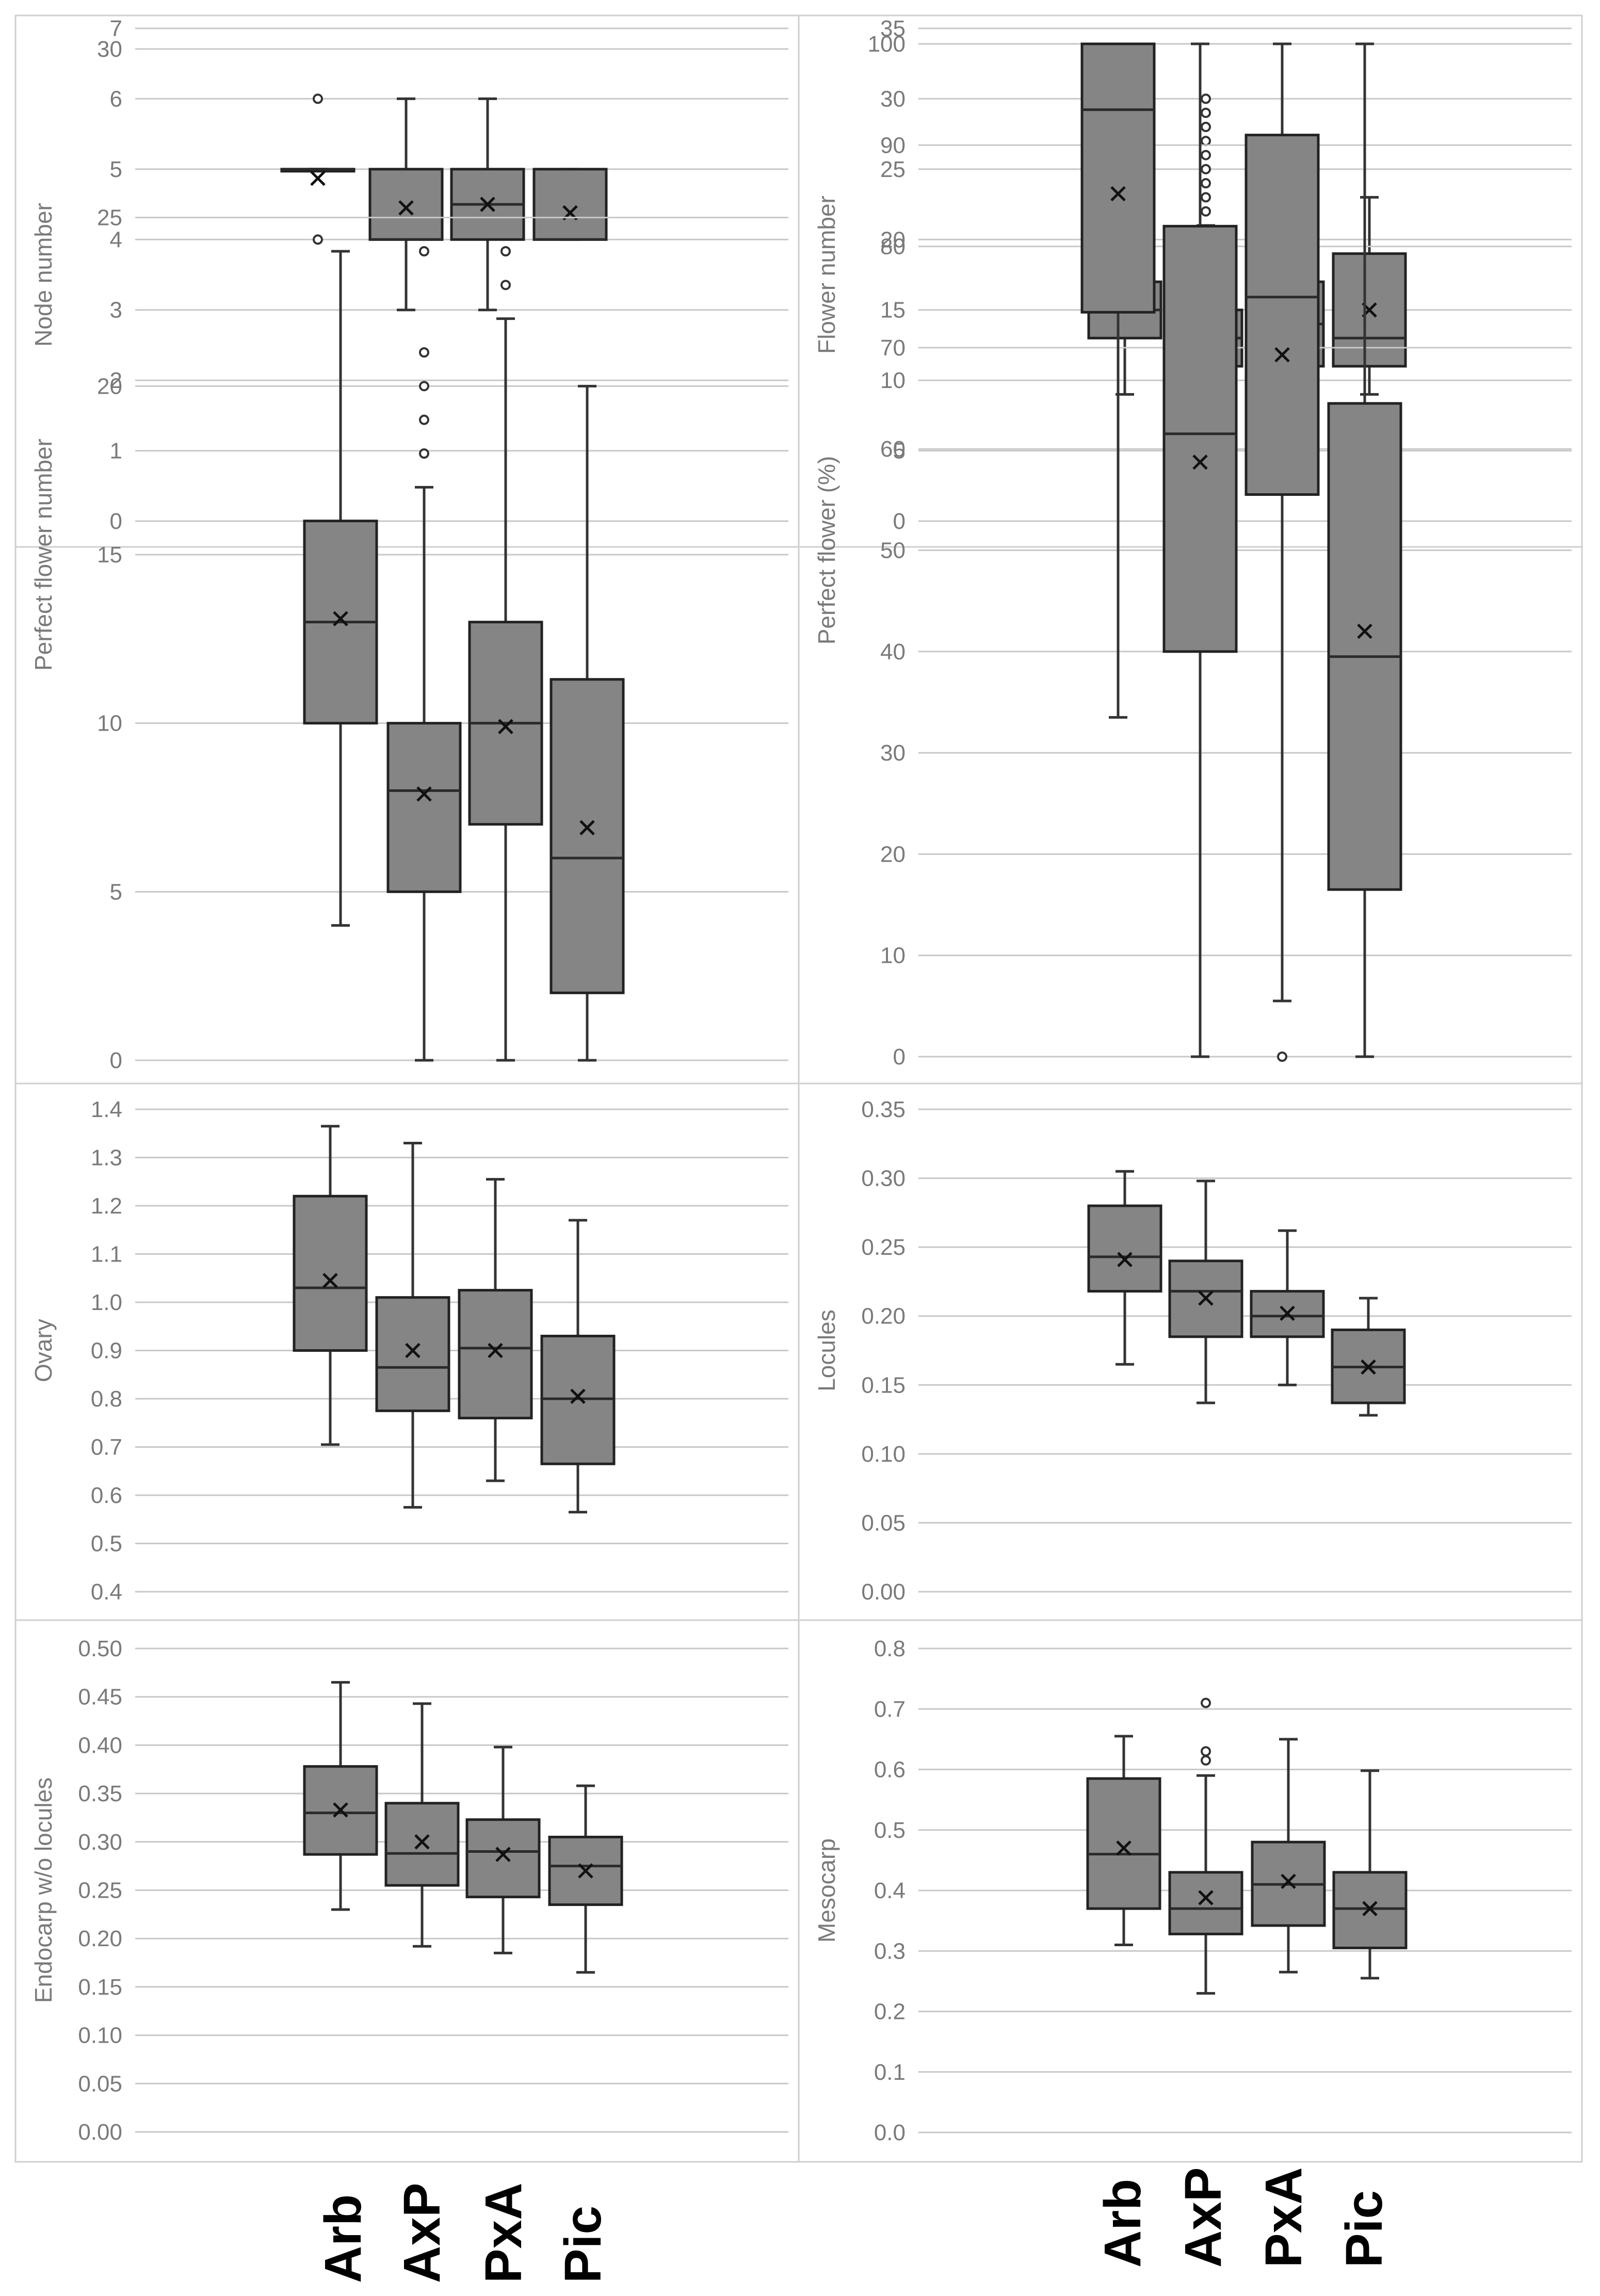 The image size is (1600, 2296). What do you see at coordinates (100, 2133) in the screenshot?
I see `y-tick-label: 0.00` at bounding box center [100, 2133].